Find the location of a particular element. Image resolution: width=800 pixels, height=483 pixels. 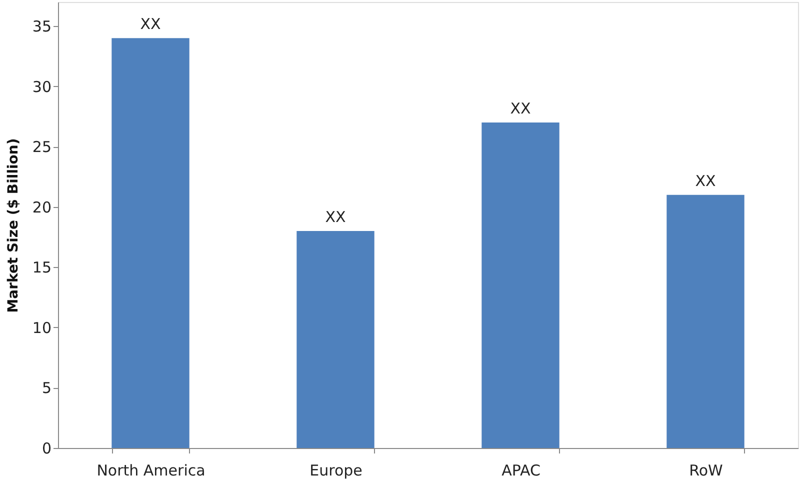

x-tick-label: North America is located at coordinates (151, 471).